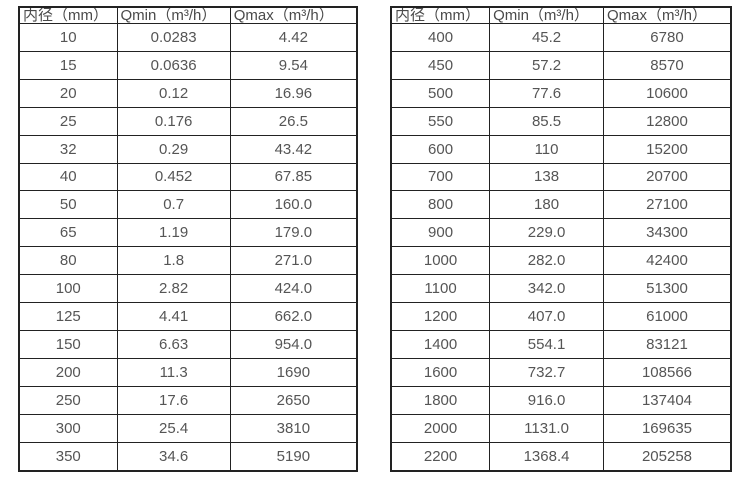 This screenshot has width=750, height=483. I want to click on table-row: 25 0.176 26.5, so click(188, 121).